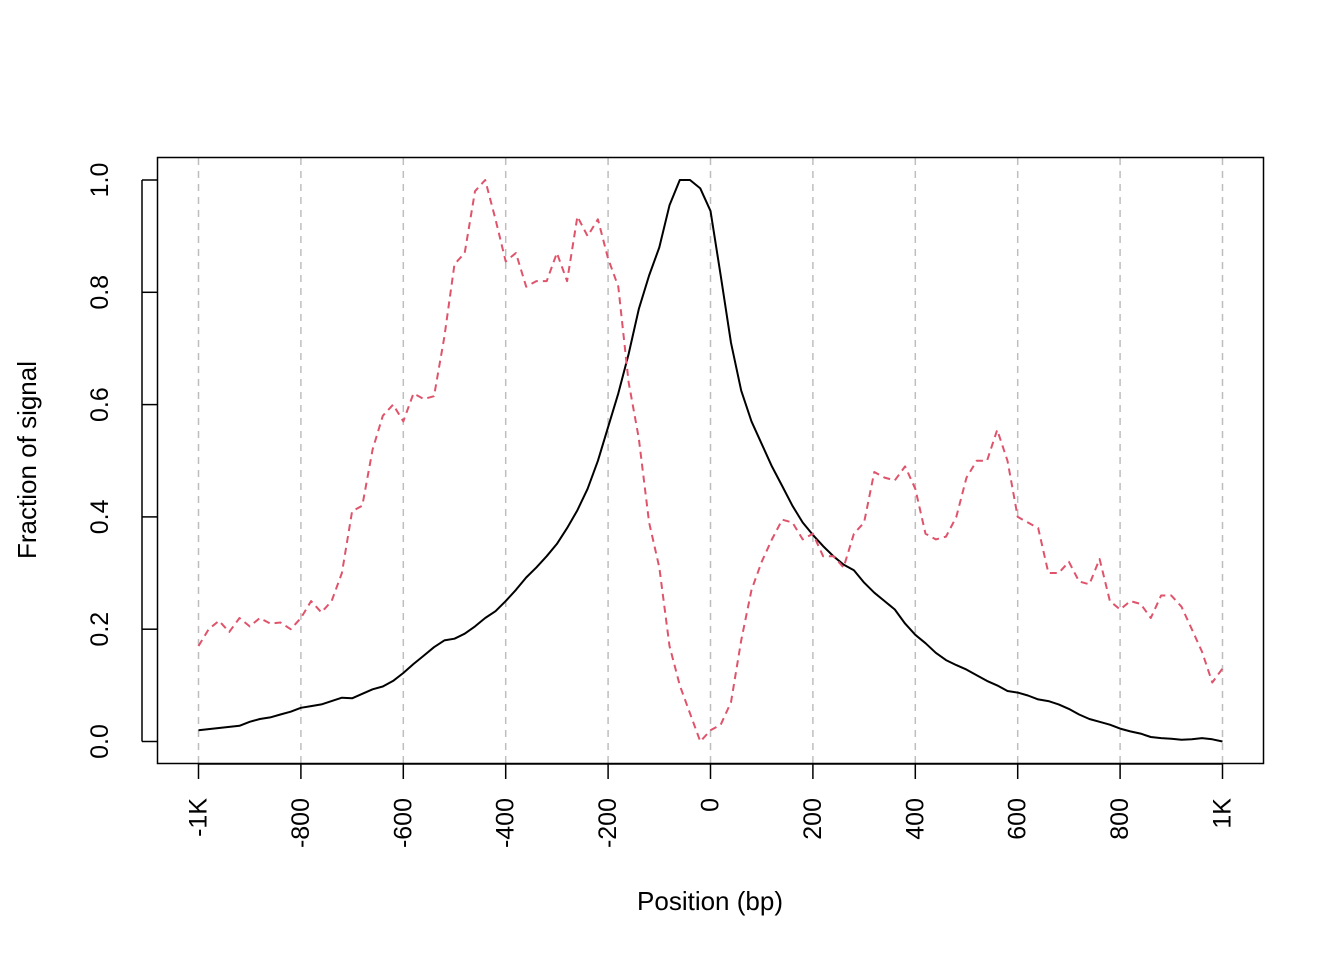  Describe the element at coordinates (403, 823) in the screenshot. I see `x-tick-label: -600` at that location.